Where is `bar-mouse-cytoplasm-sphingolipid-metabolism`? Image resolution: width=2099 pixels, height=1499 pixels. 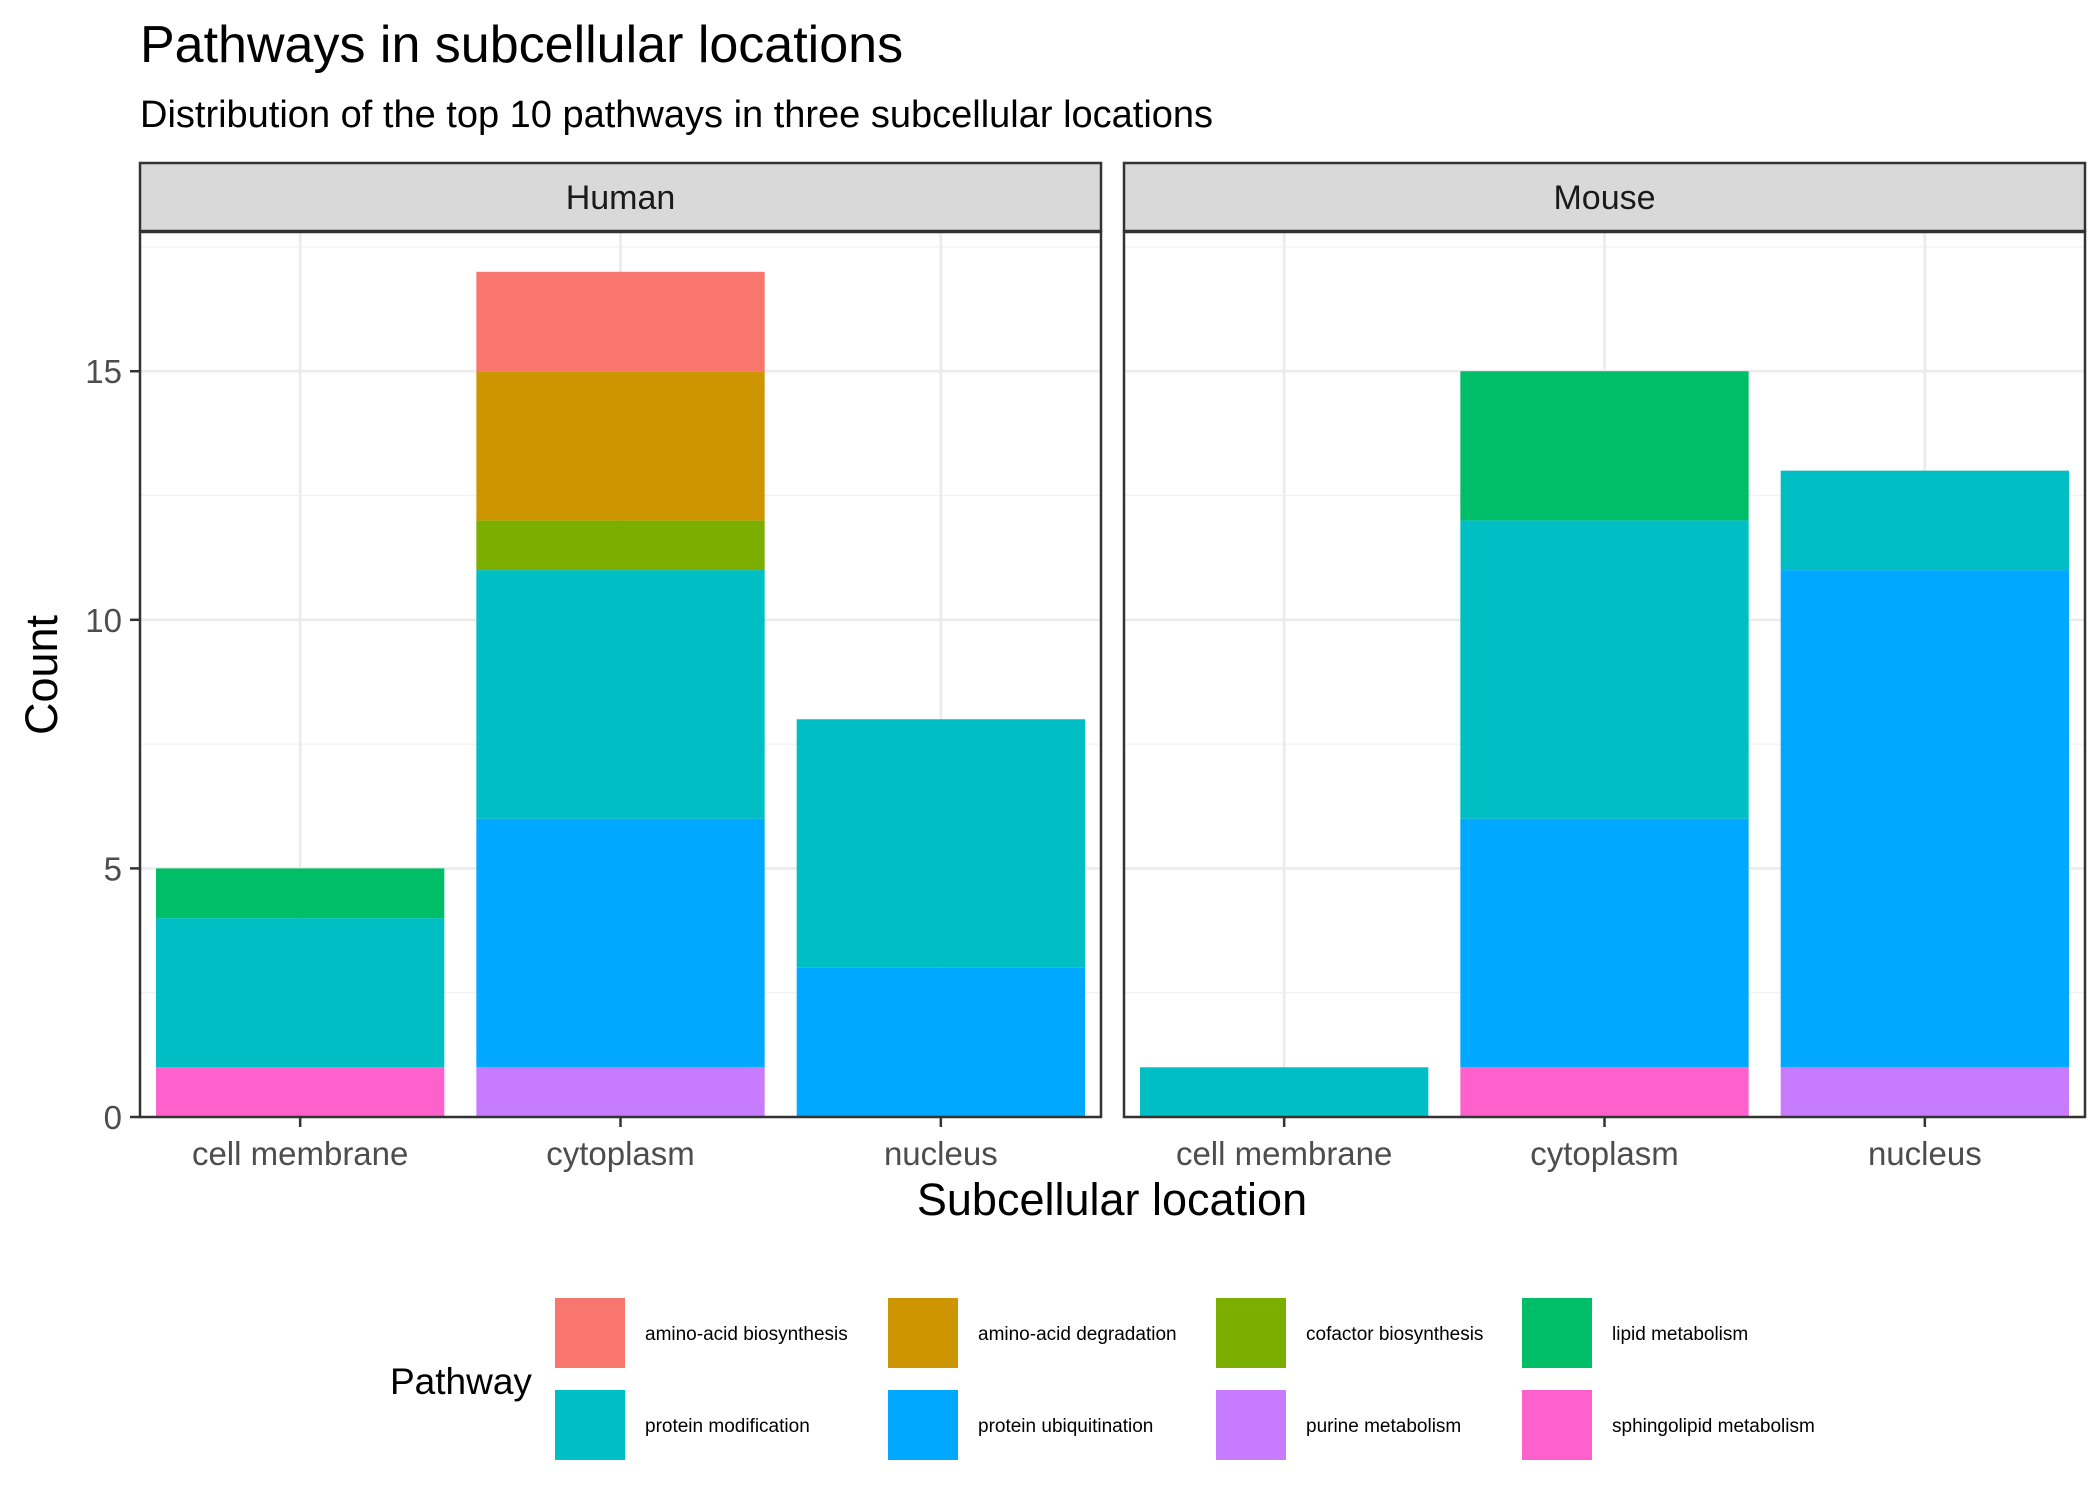
bar-mouse-cytoplasm-sphingolipid-metabolism is located at coordinates (1604, 1092).